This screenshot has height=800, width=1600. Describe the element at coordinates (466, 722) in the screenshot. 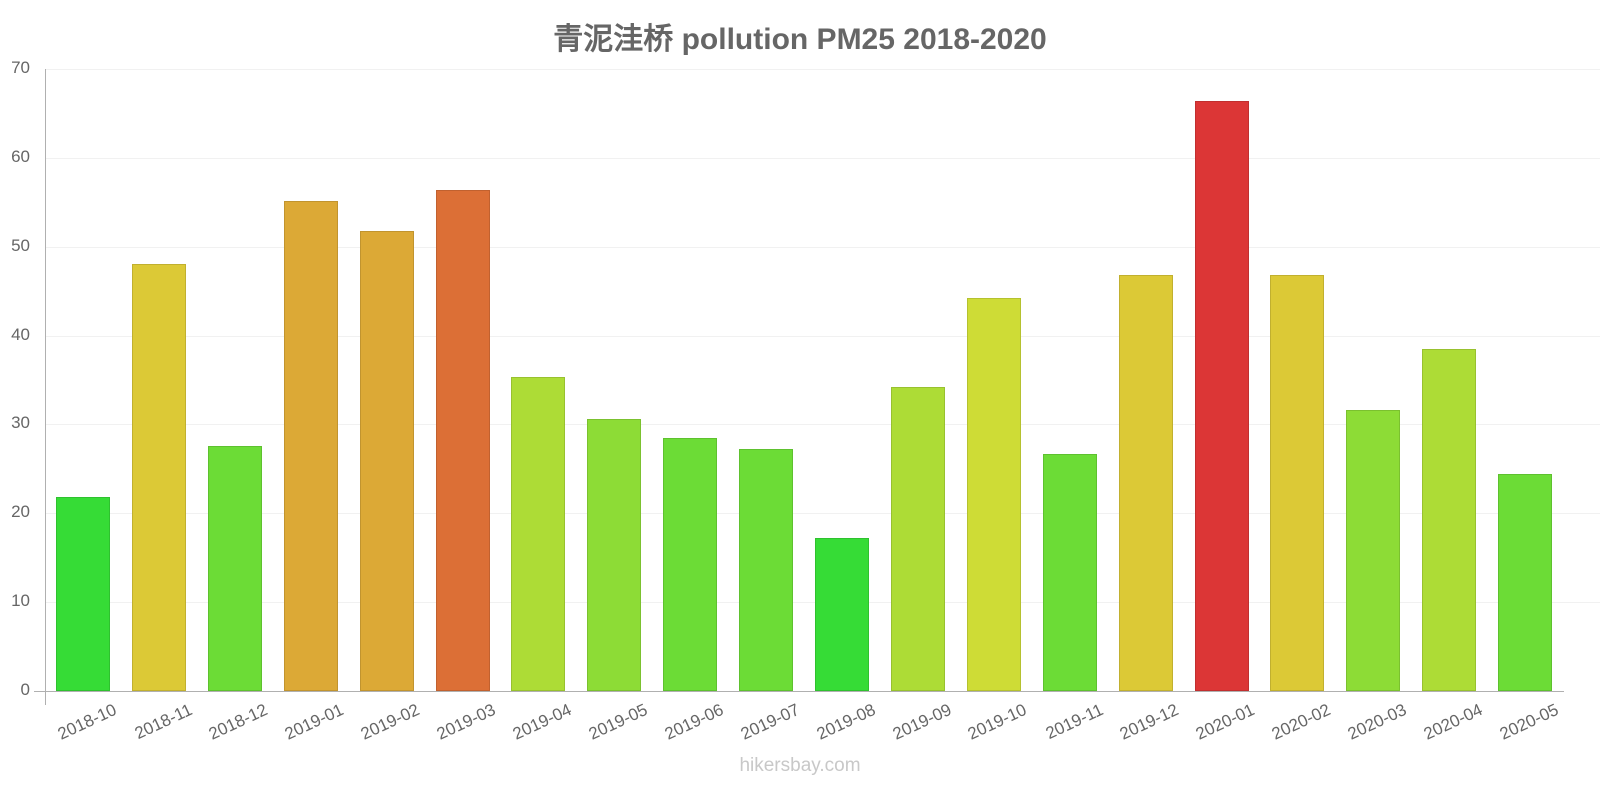

I see `x-tick-label: 2019-03` at that location.